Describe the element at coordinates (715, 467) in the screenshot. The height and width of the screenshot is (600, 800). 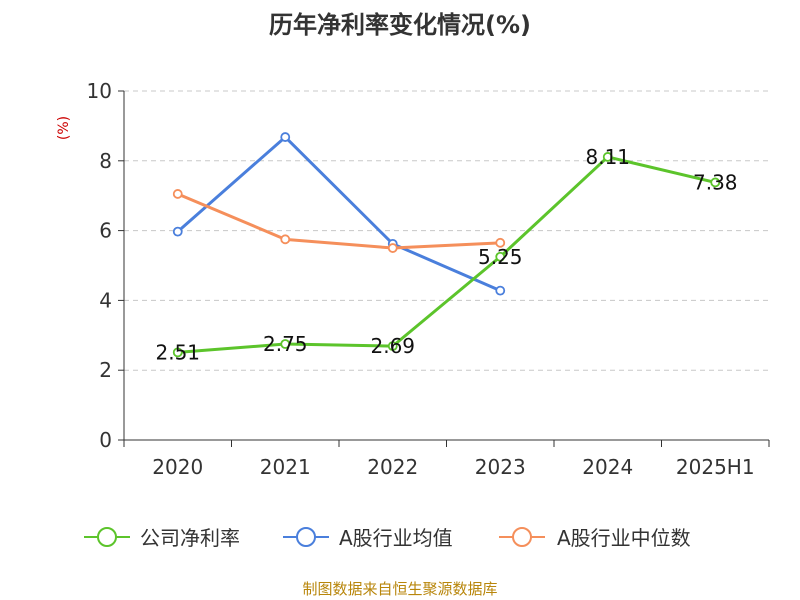
I see `x-tick-label: 2025H1` at that location.